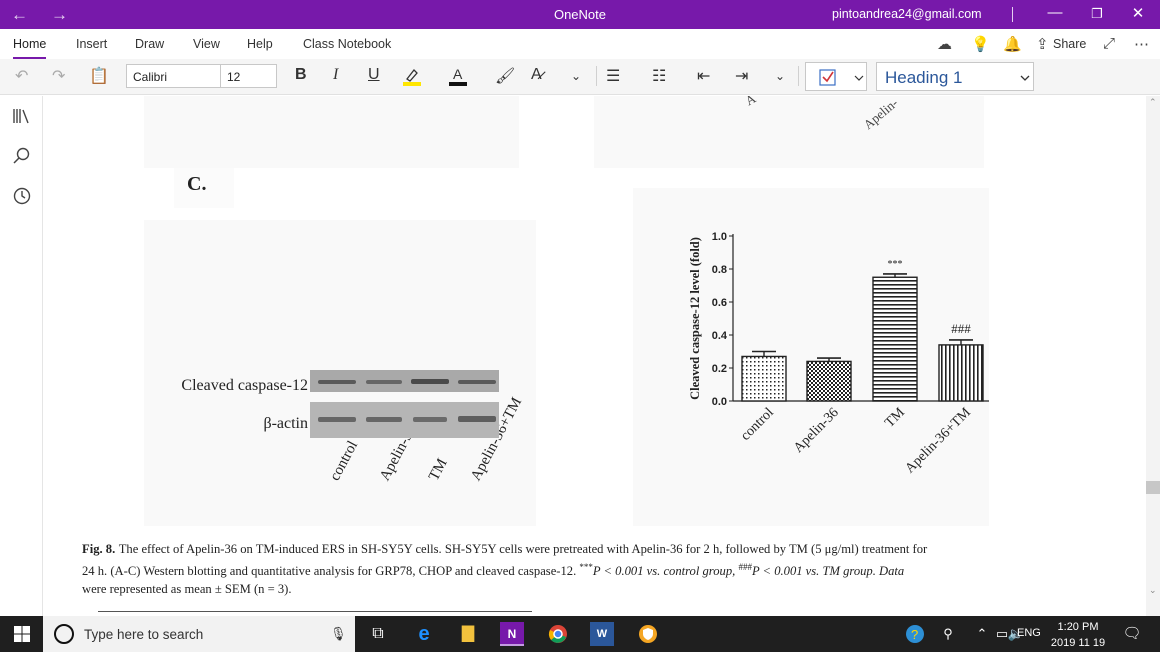 This screenshot has width=1160, height=652. What do you see at coordinates (1025, 78) in the screenshot?
I see `chevron-down-icon` at bounding box center [1025, 78].